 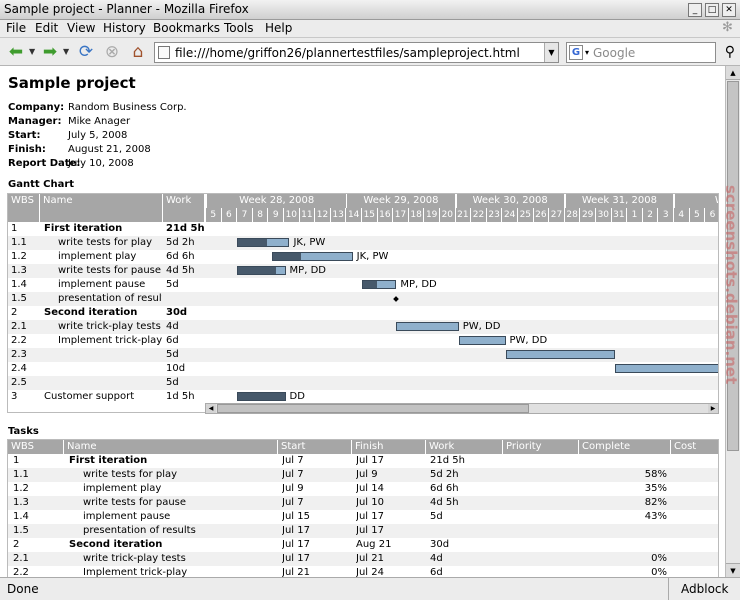 I want to click on gantt-day-header: 22, so click(x=478, y=215).